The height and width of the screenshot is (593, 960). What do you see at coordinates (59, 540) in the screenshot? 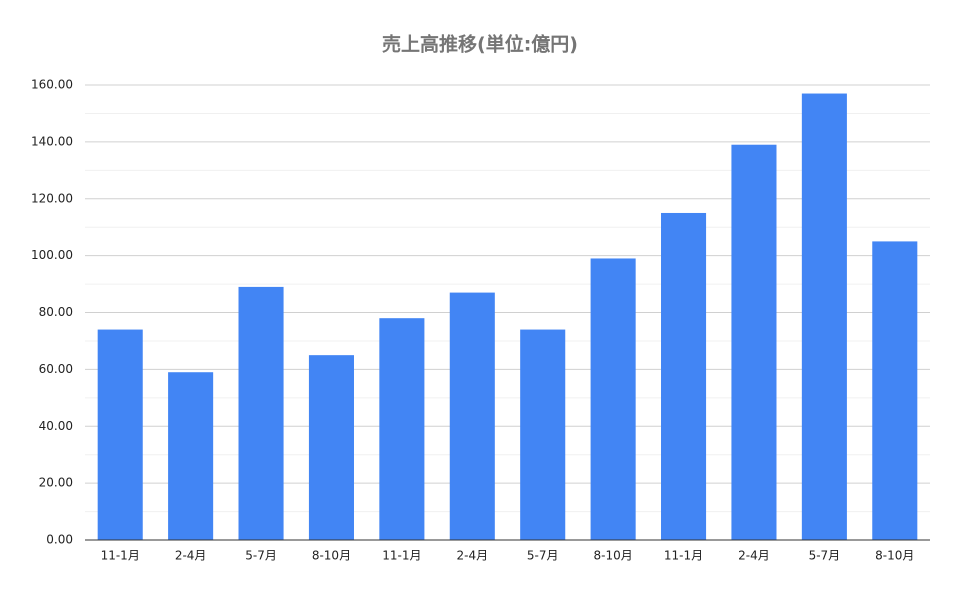
I see `y-tick-label: 0.00` at bounding box center [59, 540].